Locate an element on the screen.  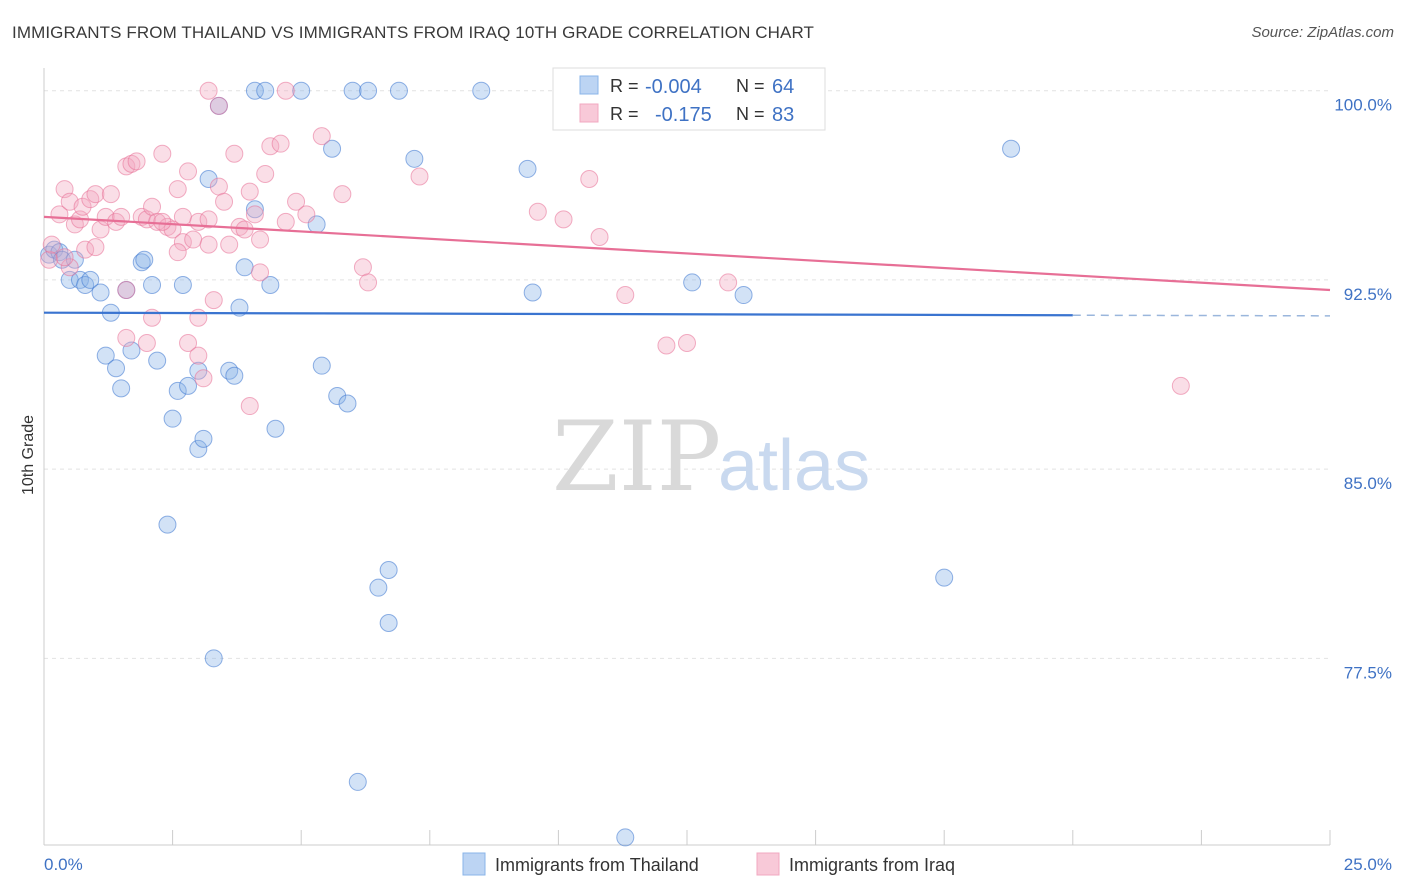
watermark: ZIP atlas is located at coordinates (711, 457).